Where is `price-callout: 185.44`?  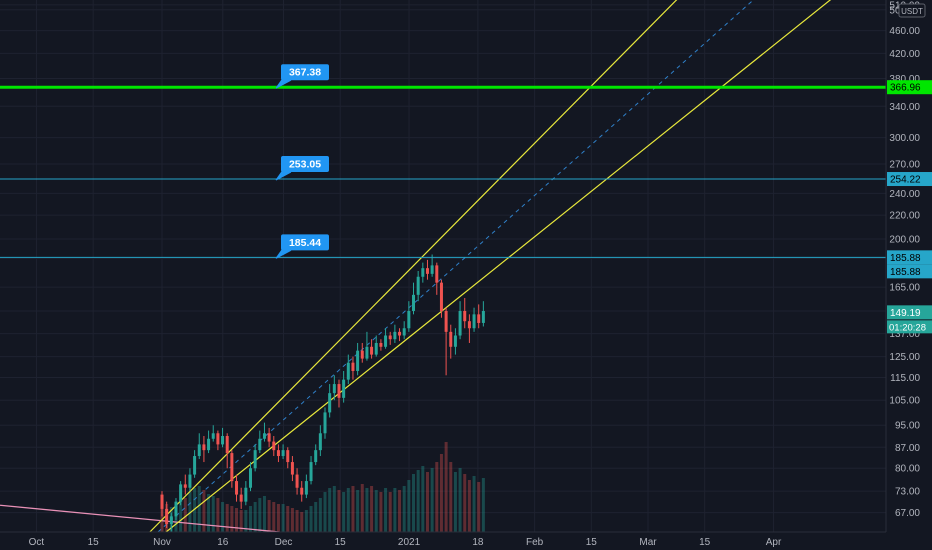
price-callout: 185.44 is located at coordinates (302, 246).